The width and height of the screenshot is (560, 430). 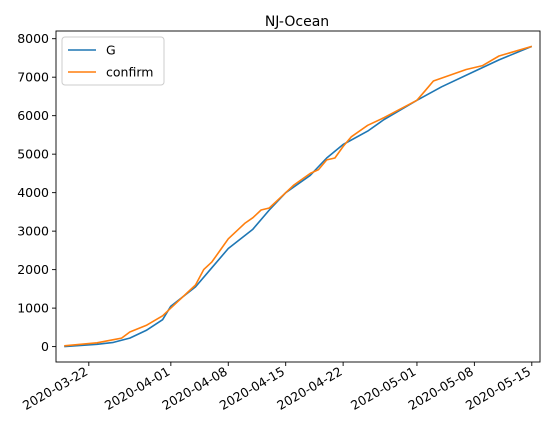 I want to click on y-tick-label: 0, so click(x=45, y=346).